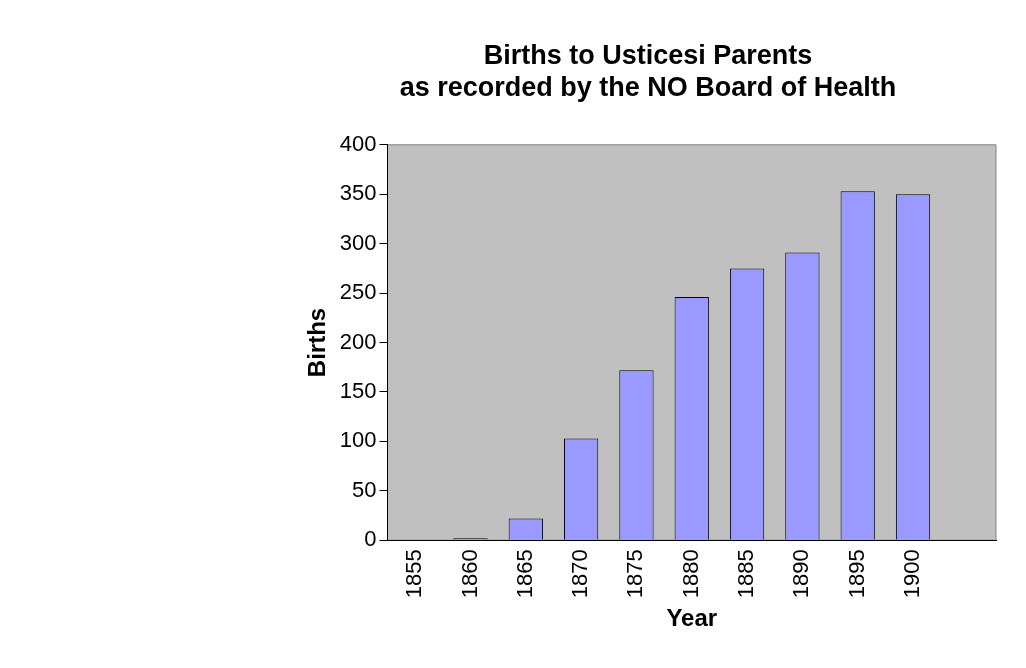 This screenshot has height=668, width=1026. What do you see at coordinates (358, 193) in the screenshot?
I see `y-tick-label: 350` at bounding box center [358, 193].